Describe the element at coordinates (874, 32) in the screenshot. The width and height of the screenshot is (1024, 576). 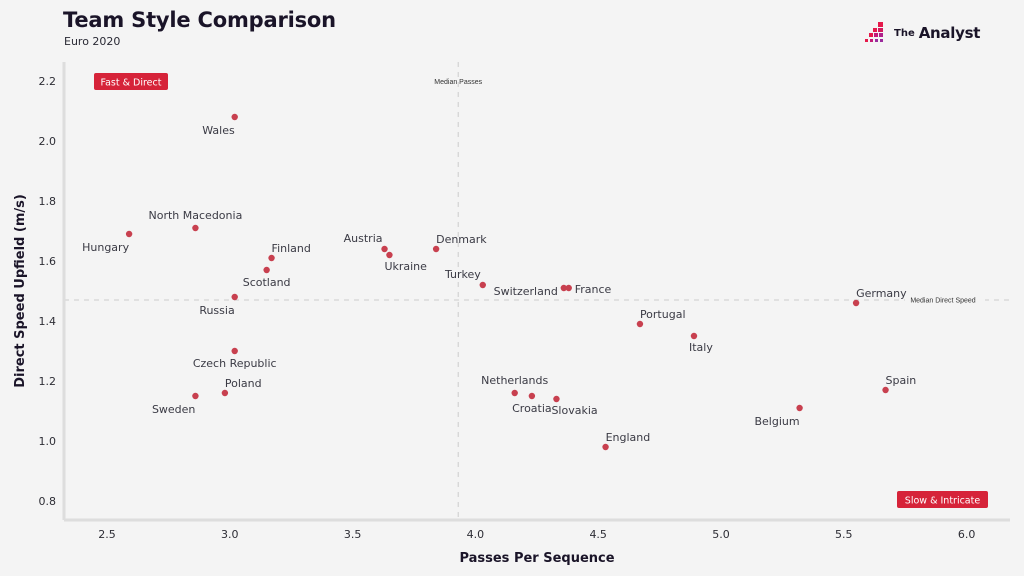
I see `analyst-pixel-logo-icon` at that location.